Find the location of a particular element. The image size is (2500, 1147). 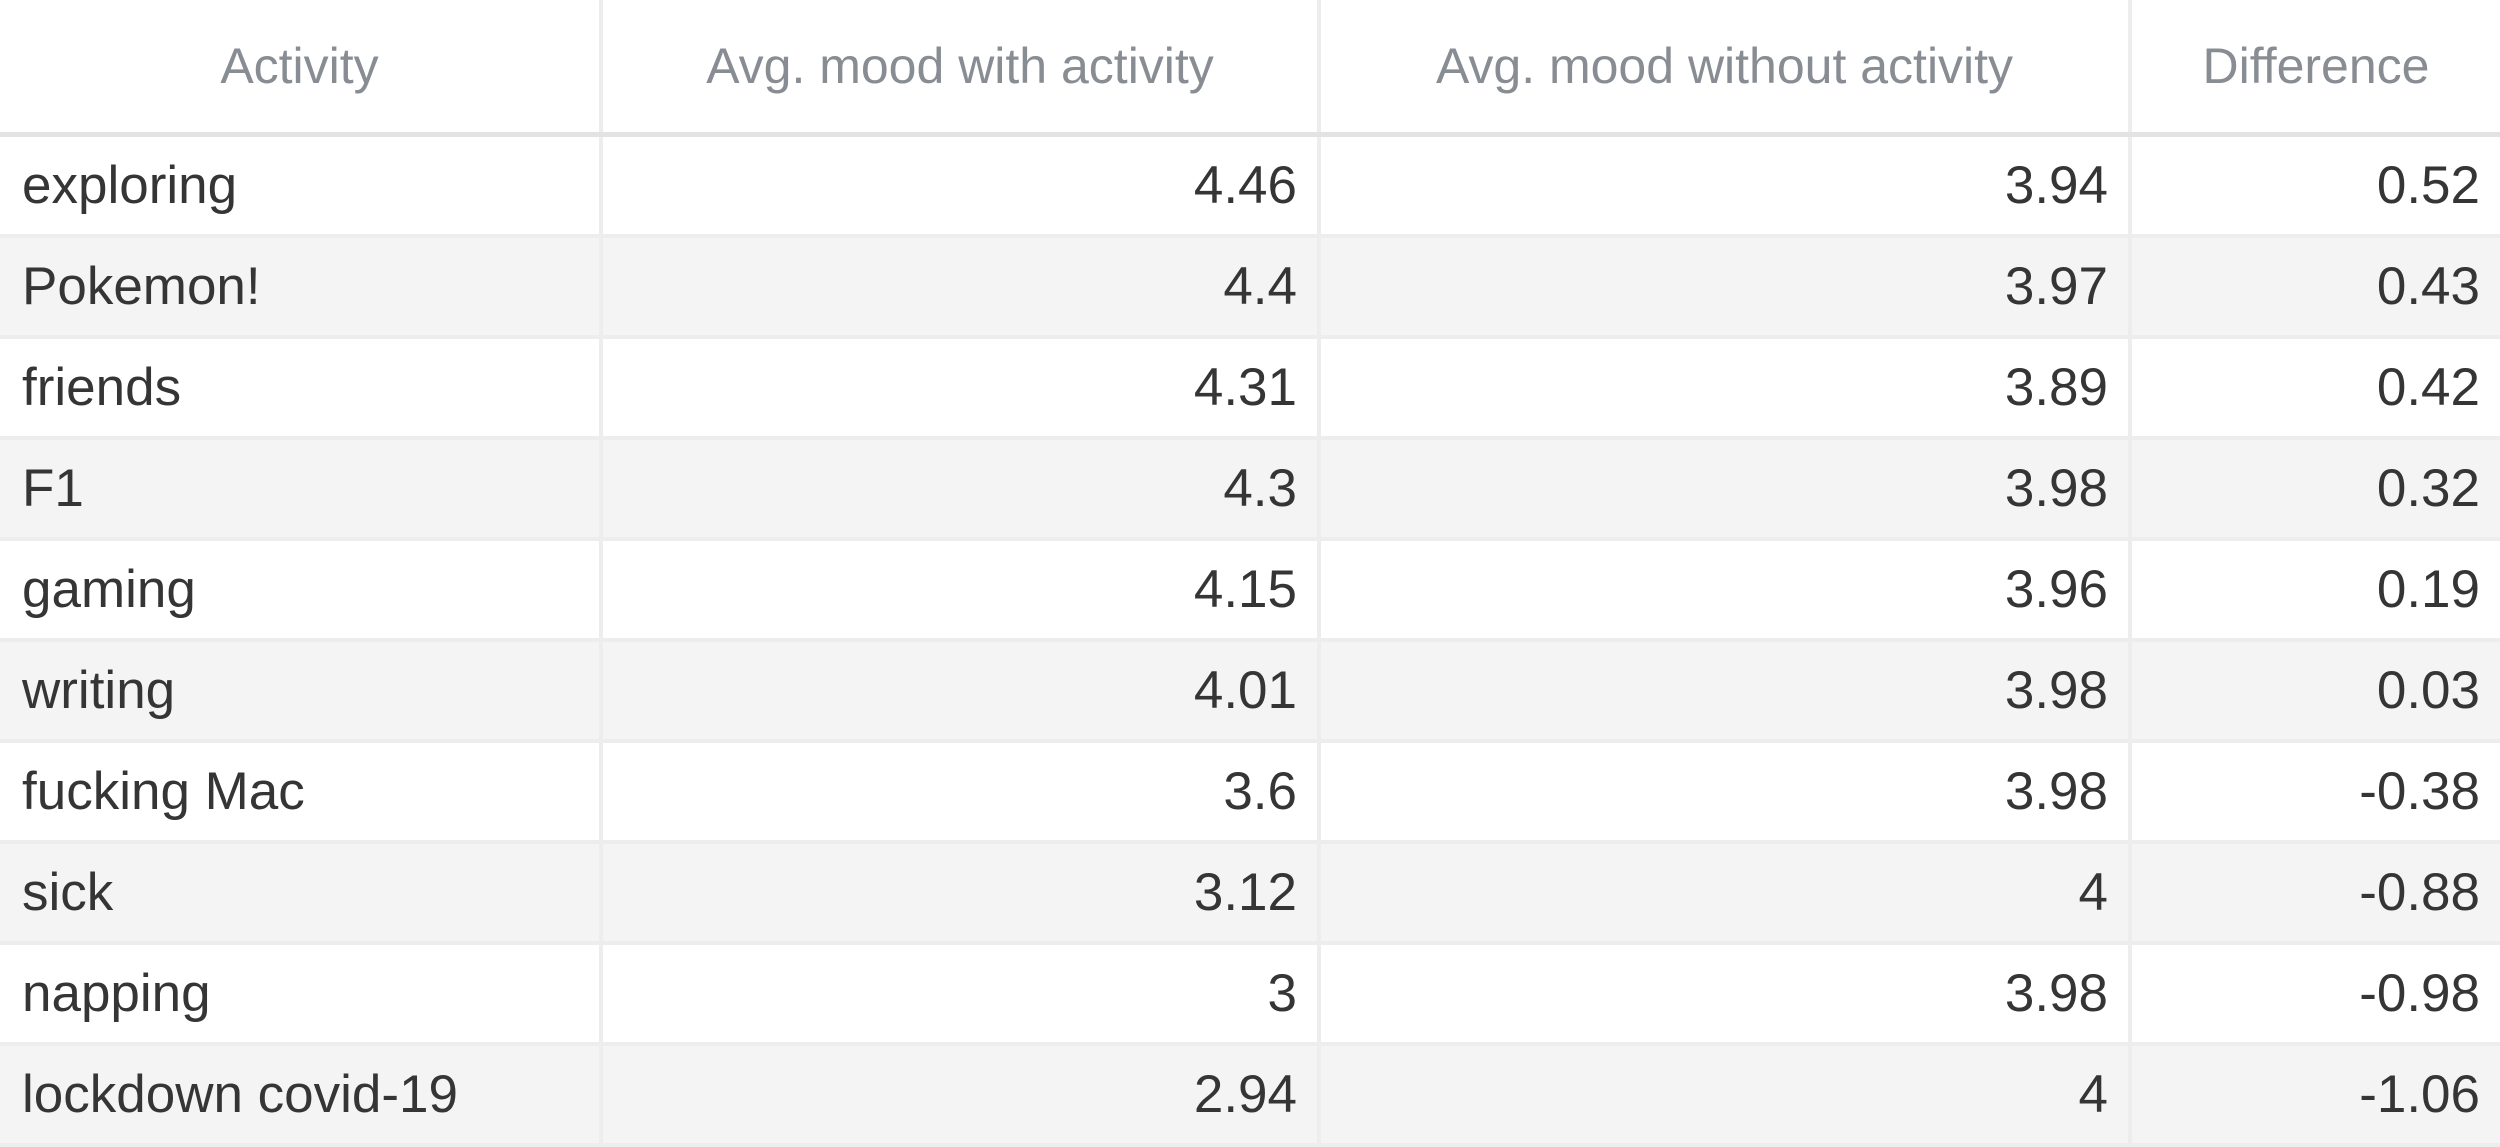

mood-with-cell: 3.6 is located at coordinates (961, 792).